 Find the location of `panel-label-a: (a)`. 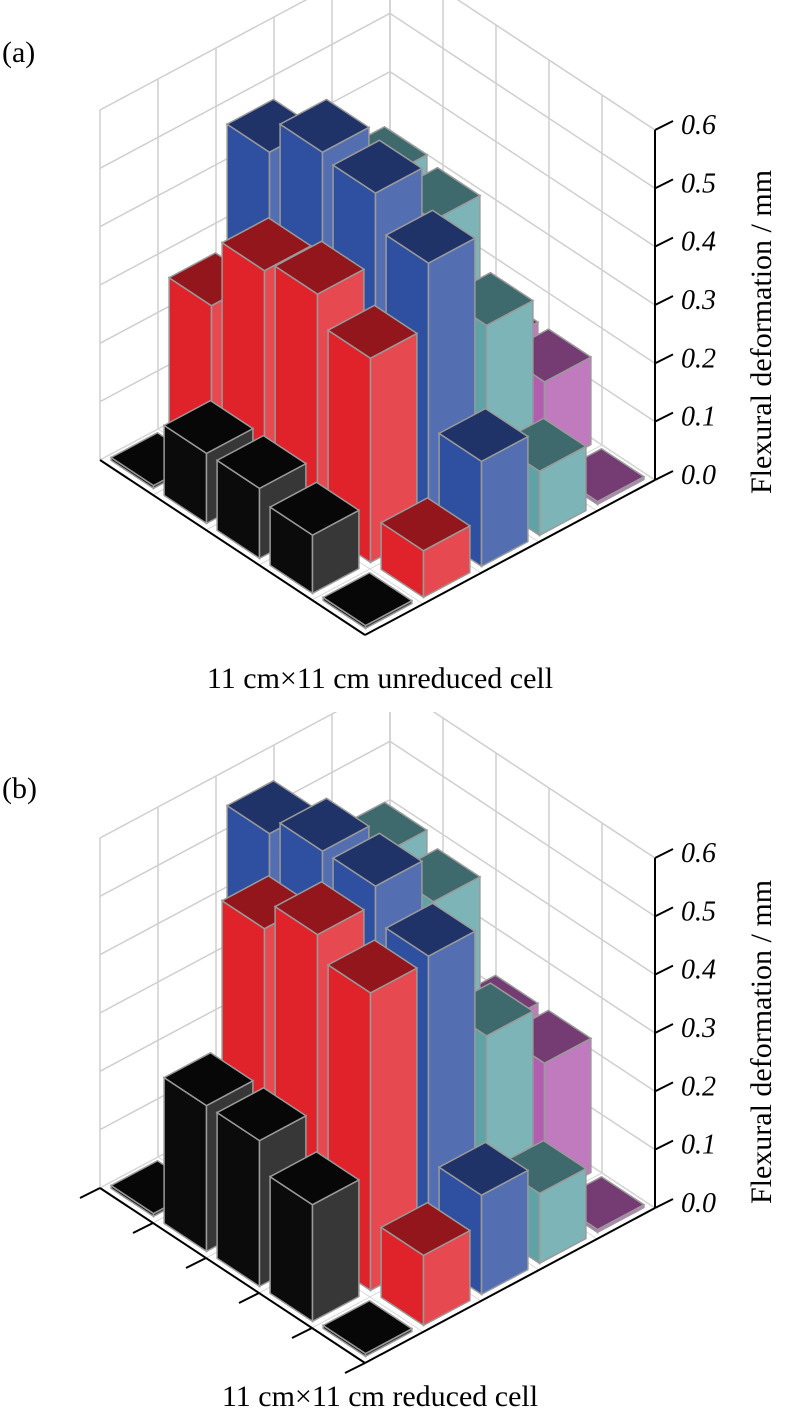

panel-label-a: (a) is located at coordinates (19, 52).